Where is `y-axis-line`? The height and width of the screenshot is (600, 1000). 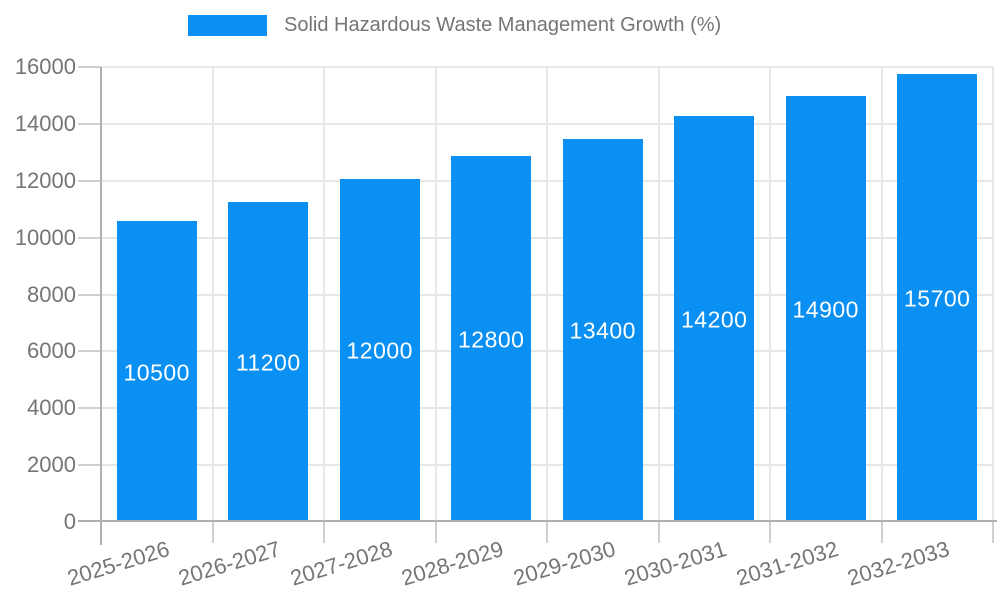
y-axis-line is located at coordinates (101, 306).